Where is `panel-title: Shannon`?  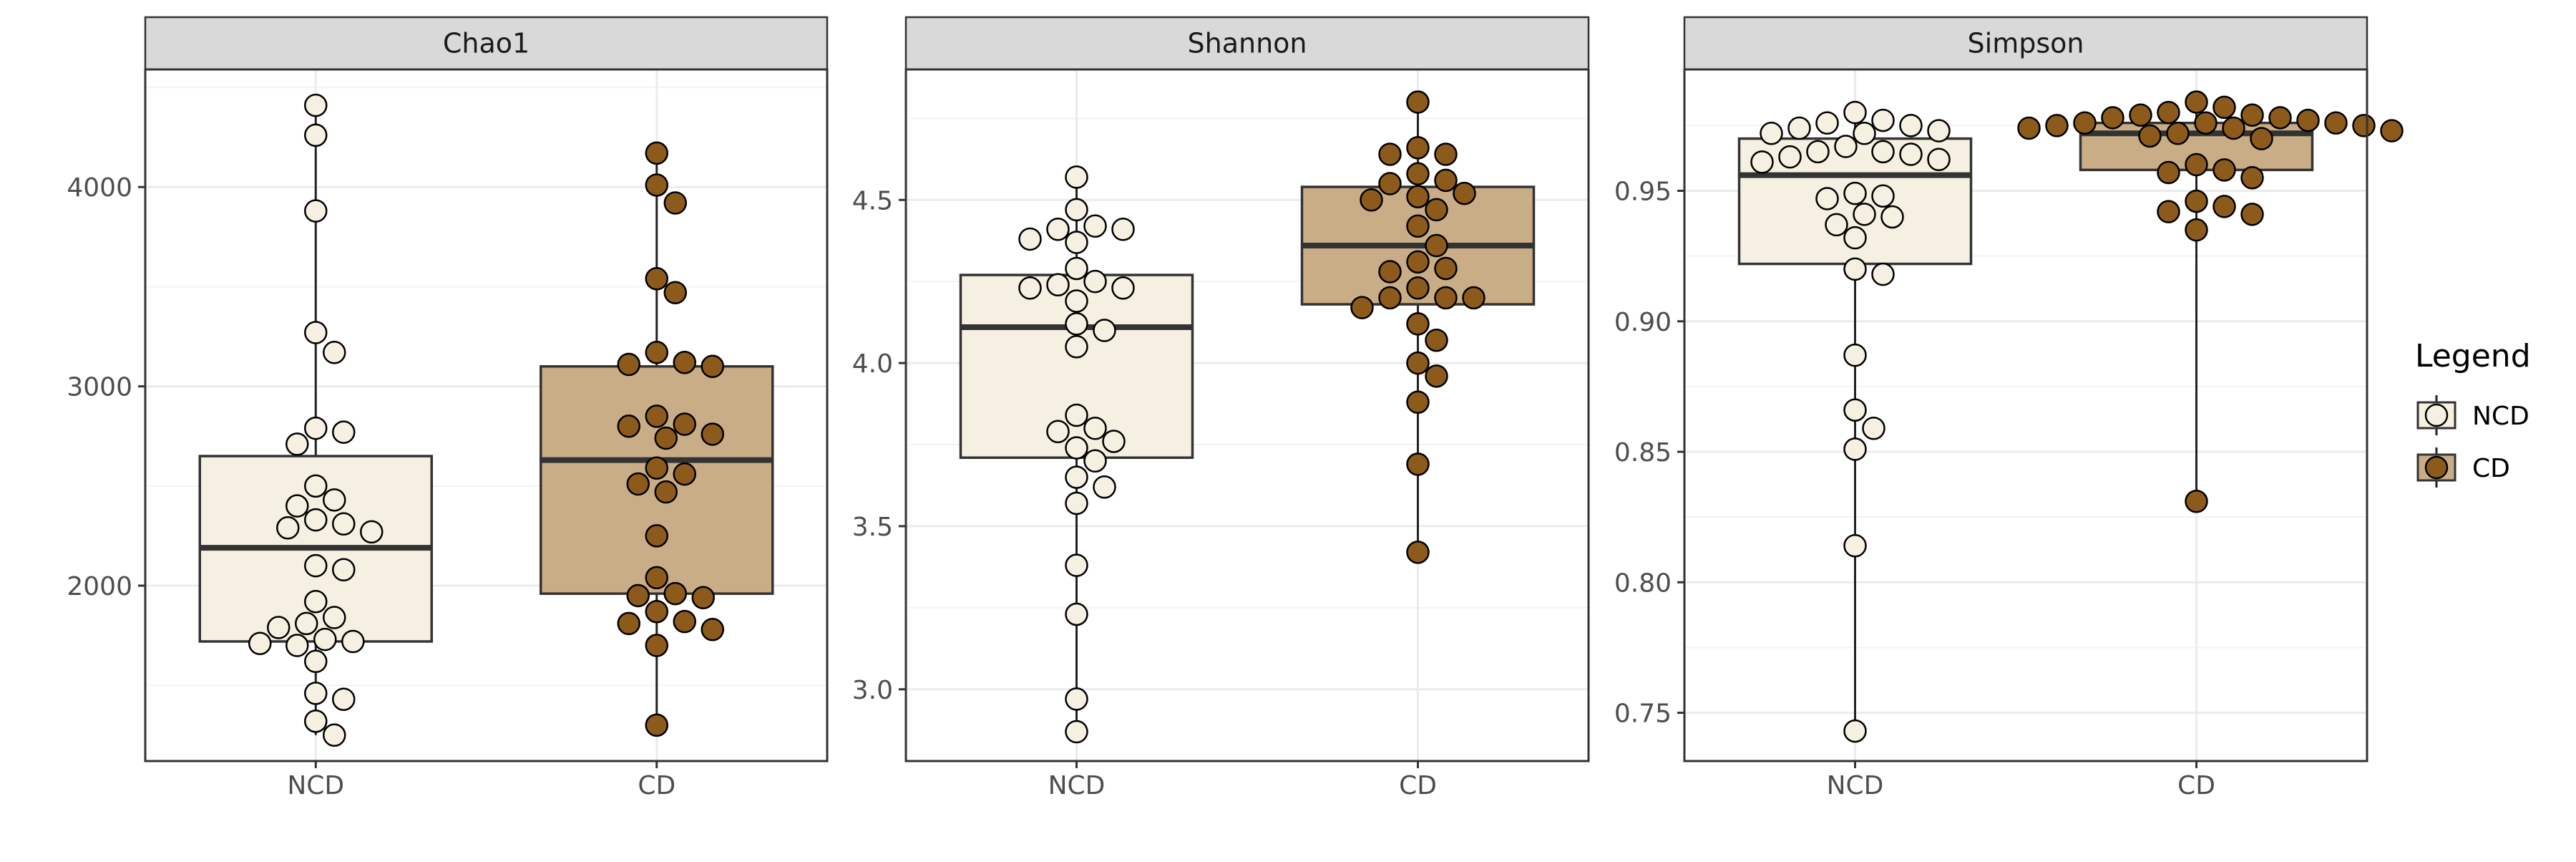
panel-title: Shannon is located at coordinates (1247, 43).